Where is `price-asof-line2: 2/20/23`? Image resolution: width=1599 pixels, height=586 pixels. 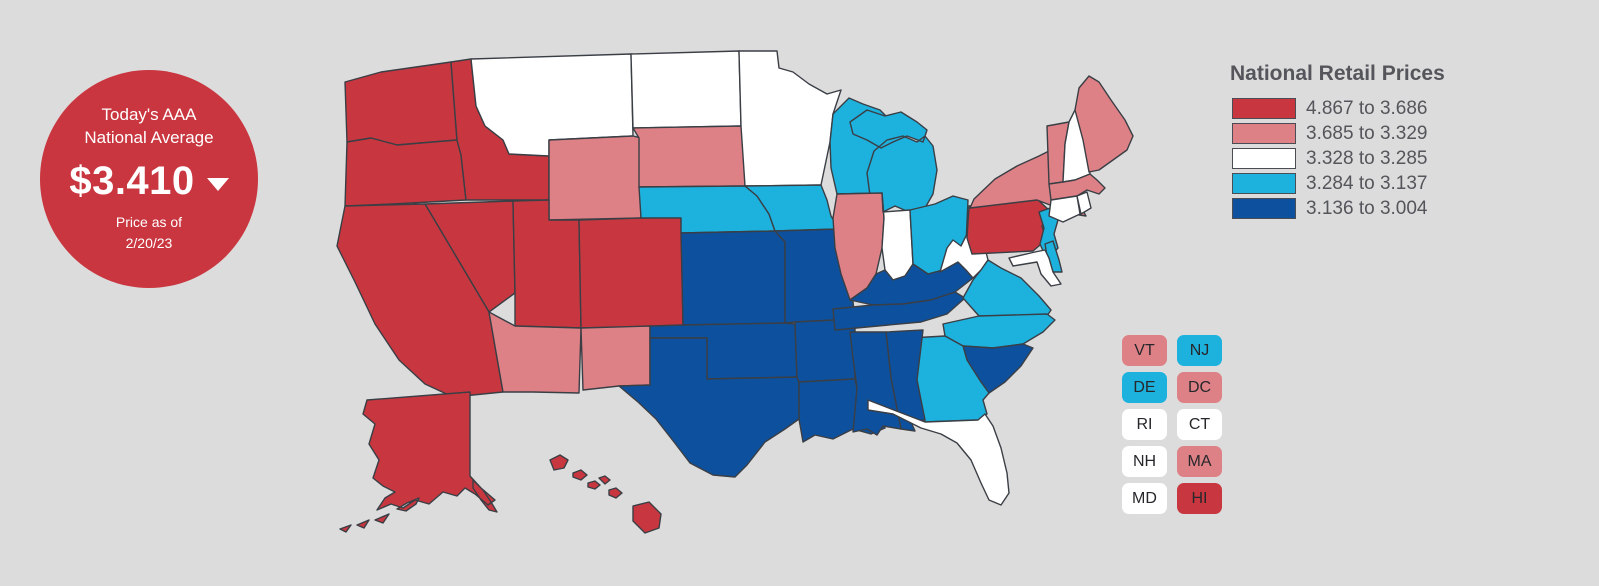
price-asof-line2: 2/20/23 is located at coordinates (149, 243).